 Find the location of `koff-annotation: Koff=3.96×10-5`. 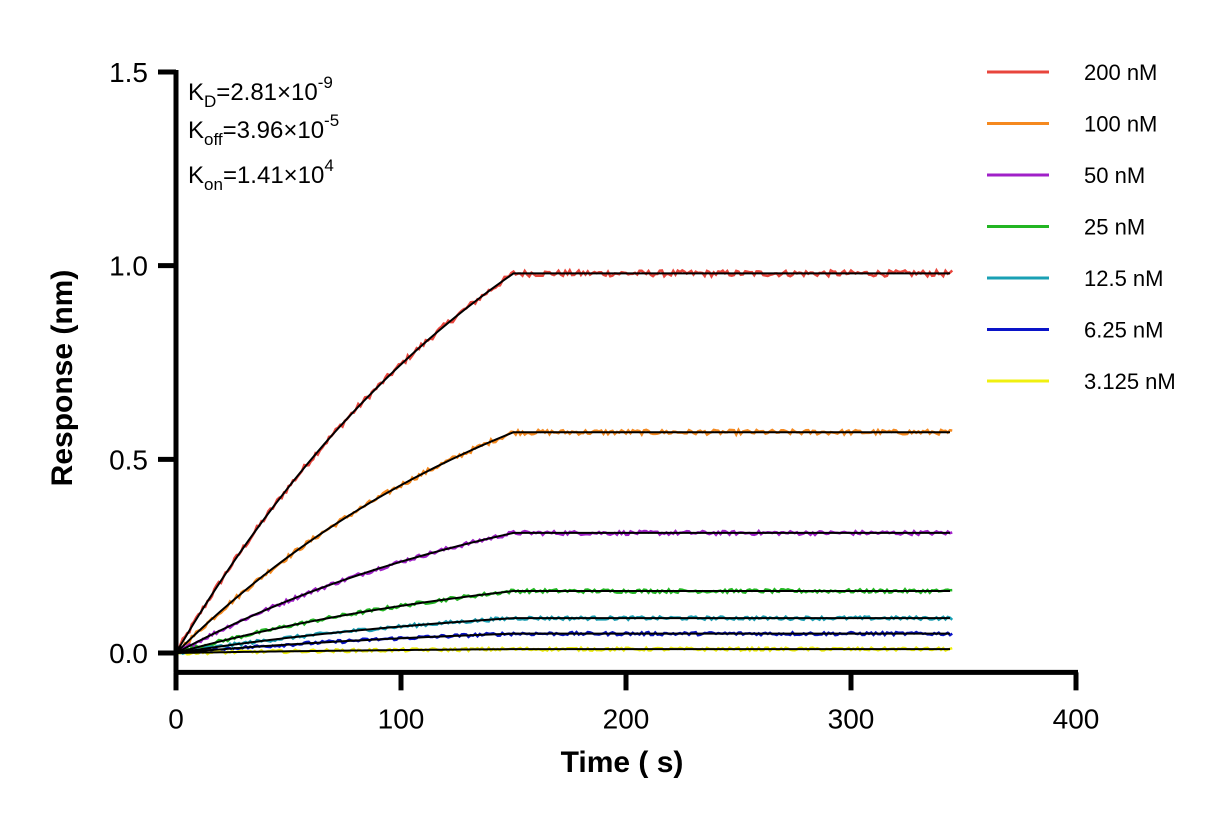

koff-annotation: Koff=3.96×10-5 is located at coordinates (263, 130).